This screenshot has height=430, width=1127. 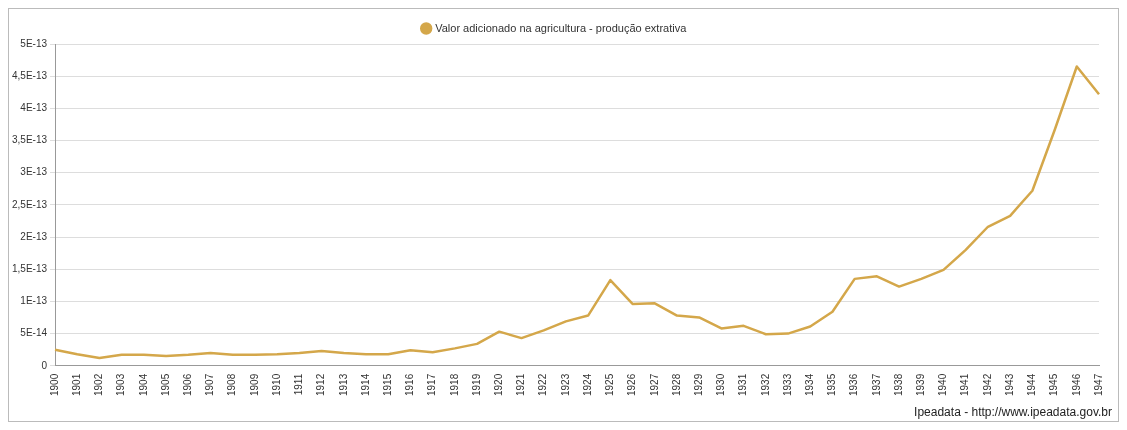 I want to click on y-tick-label: 5E-13, so click(x=34, y=43).